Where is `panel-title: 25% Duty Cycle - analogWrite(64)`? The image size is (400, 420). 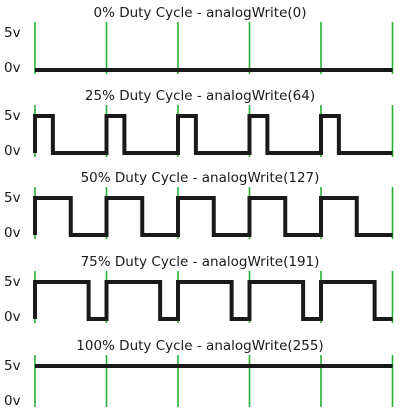
panel-title: 25% Duty Cycle - analogWrite(64) is located at coordinates (200, 96).